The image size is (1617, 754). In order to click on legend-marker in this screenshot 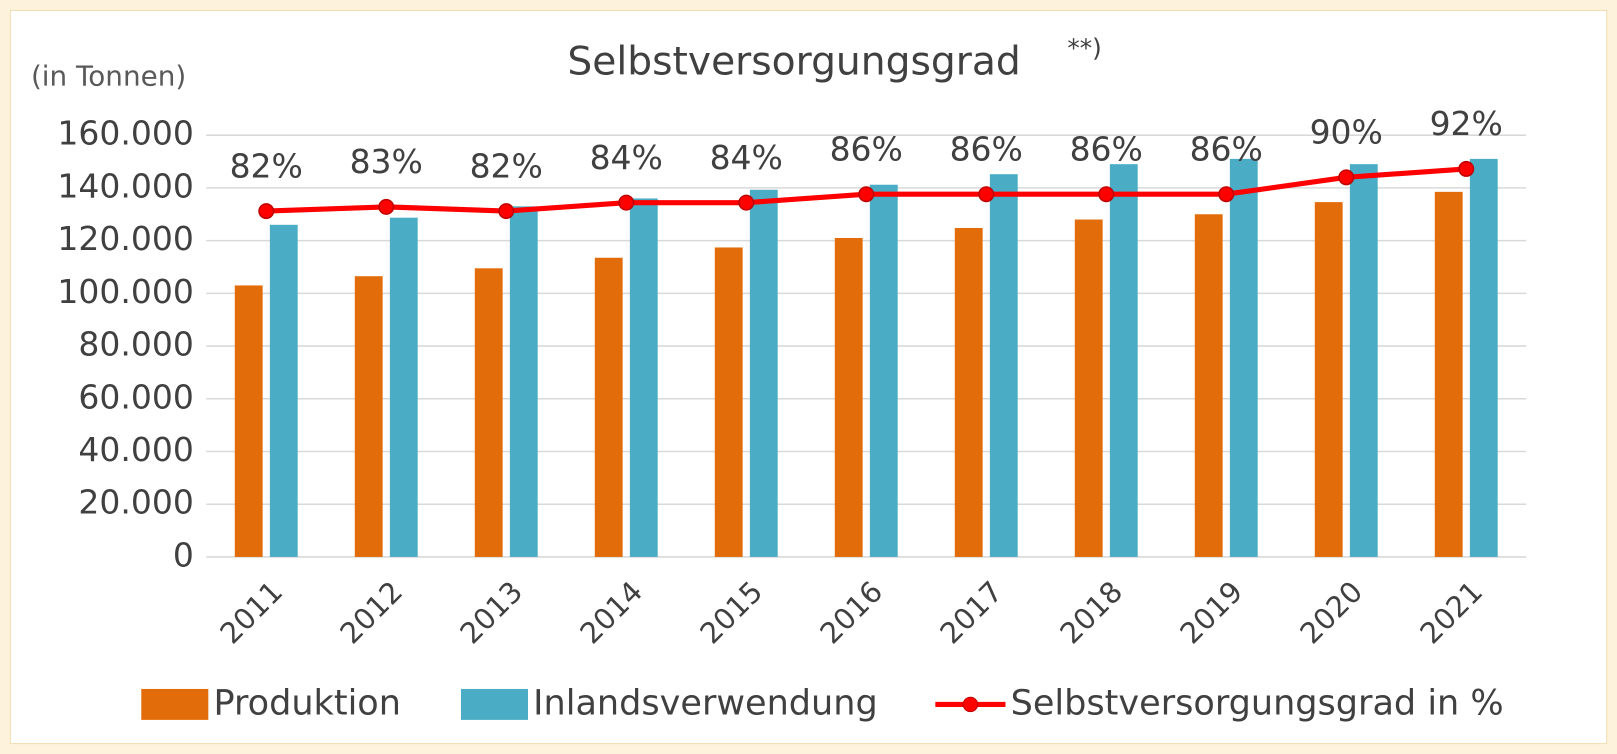, I will do `click(970, 704)`.